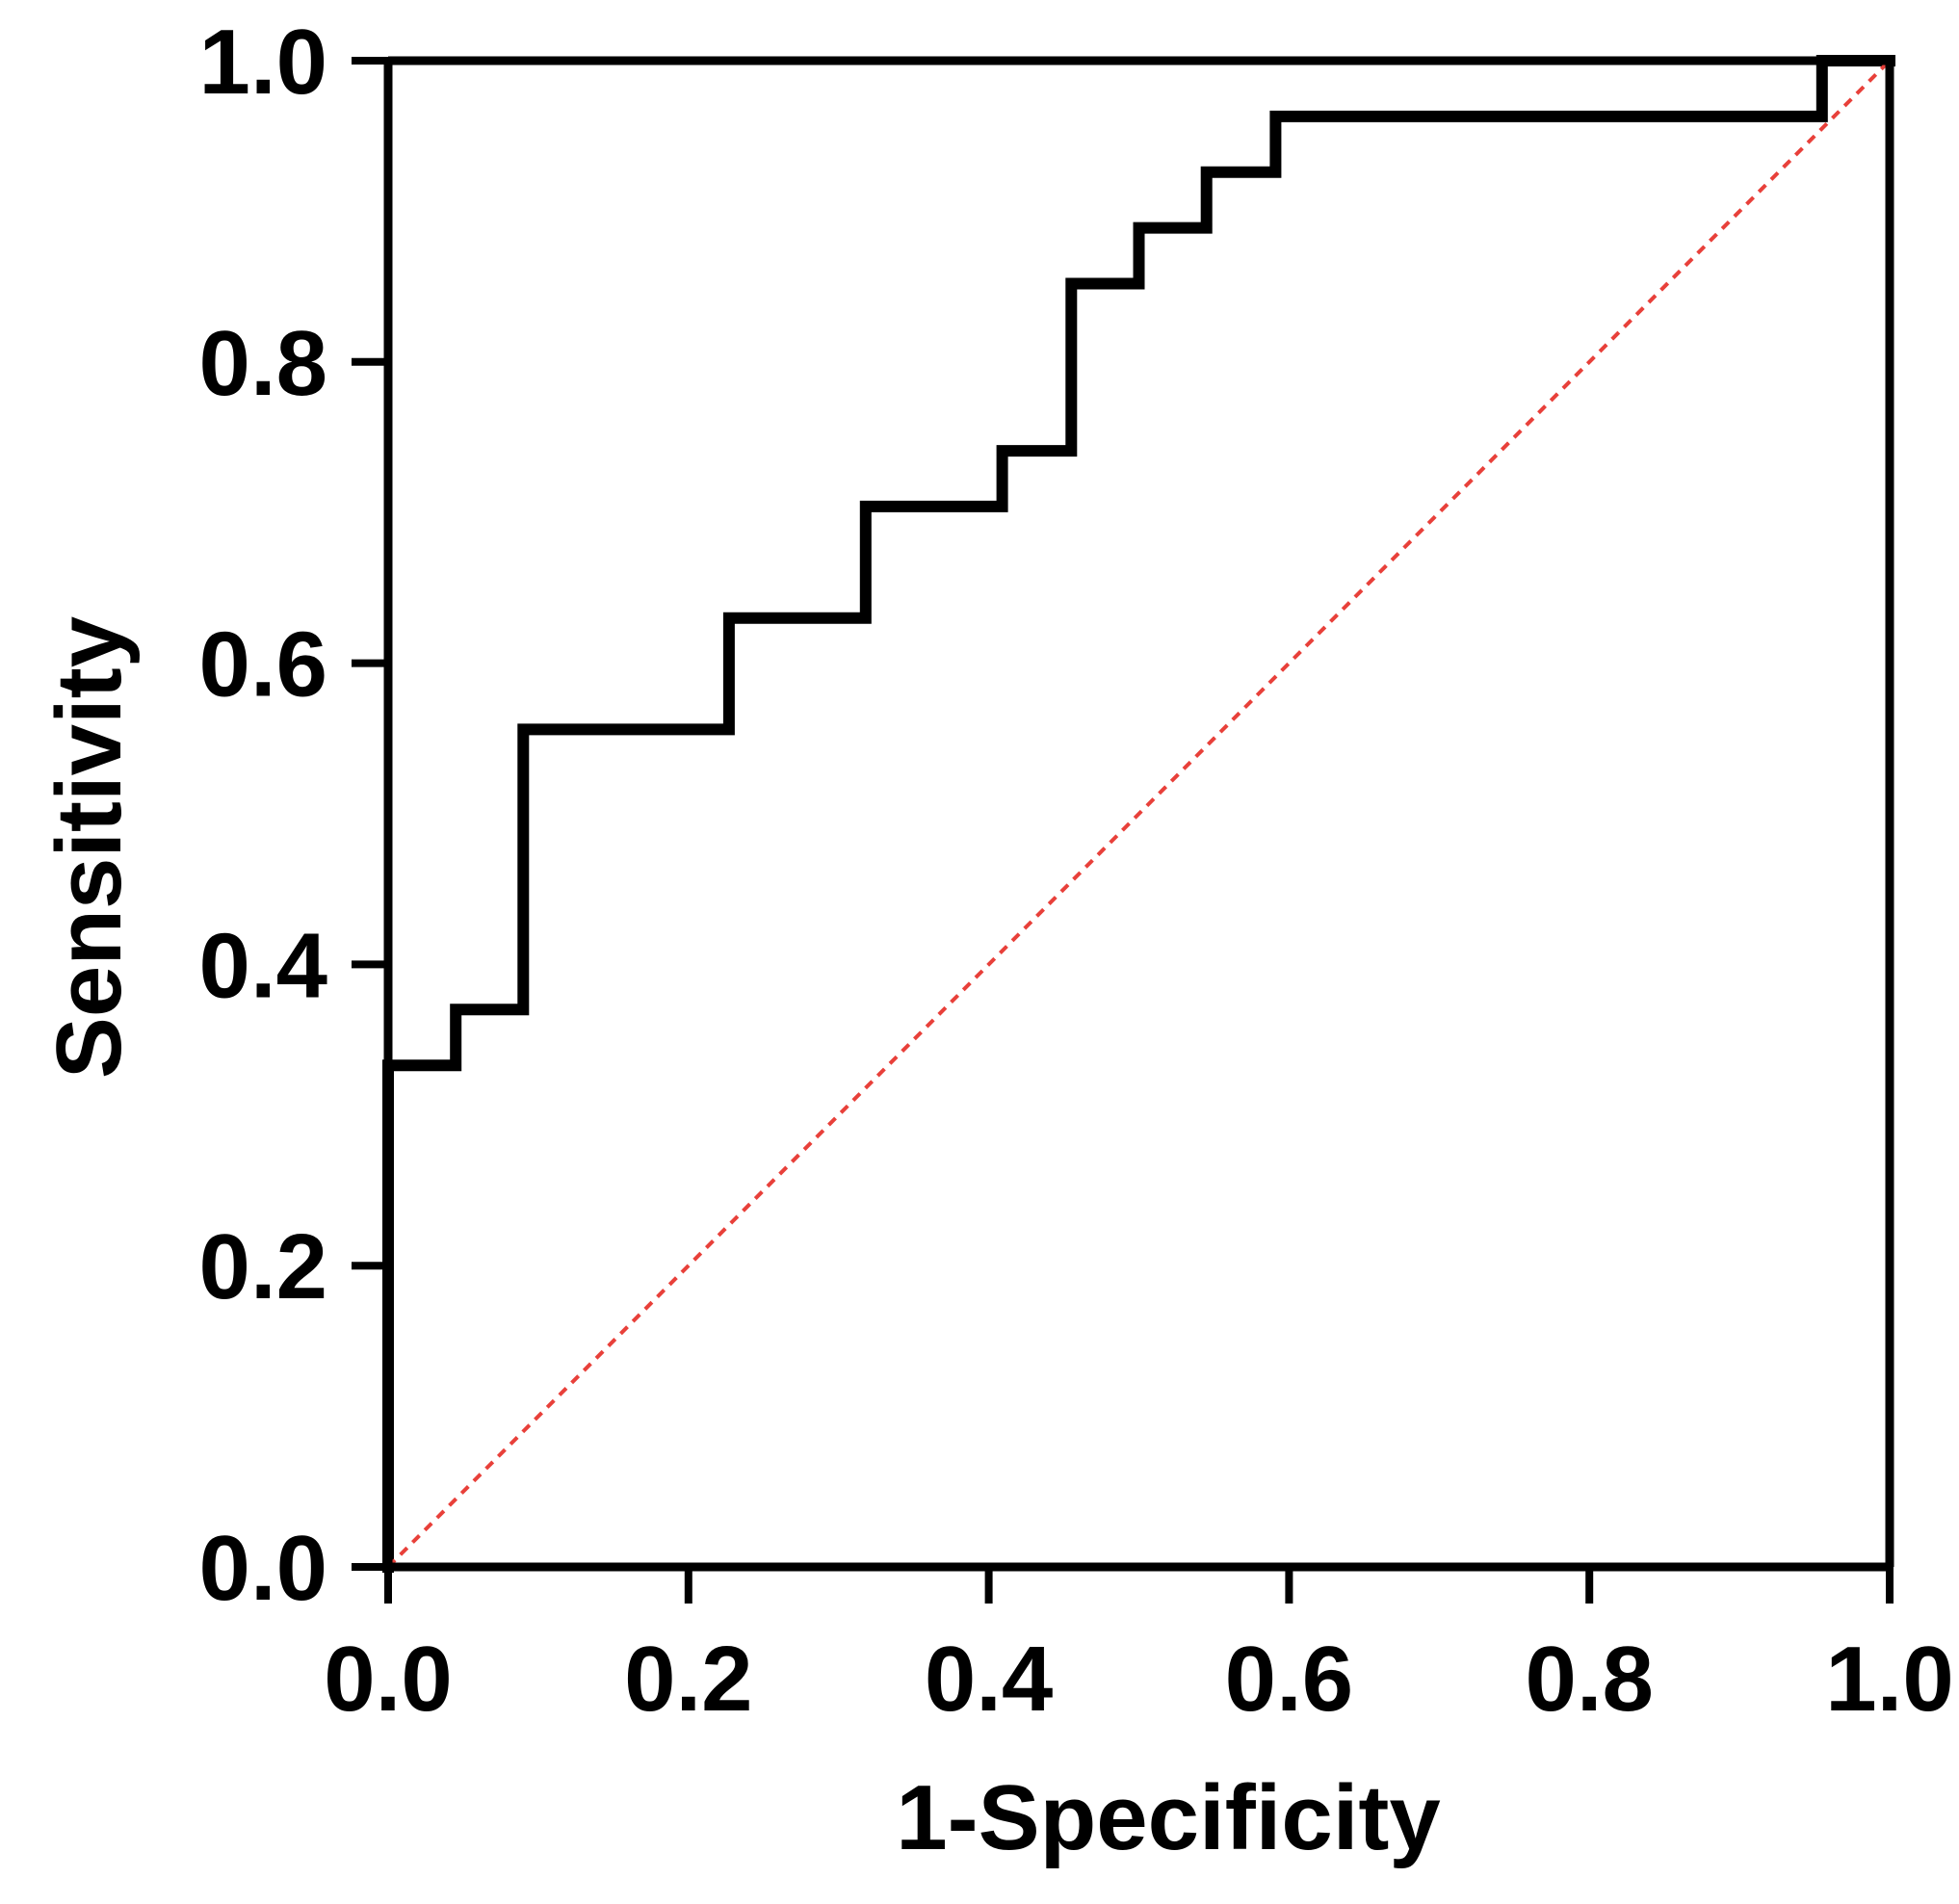 Image resolution: width=1959 pixels, height=1904 pixels. Describe the element at coordinates (263, 1266) in the screenshot. I see `y-tick-label: 0.2` at that location.